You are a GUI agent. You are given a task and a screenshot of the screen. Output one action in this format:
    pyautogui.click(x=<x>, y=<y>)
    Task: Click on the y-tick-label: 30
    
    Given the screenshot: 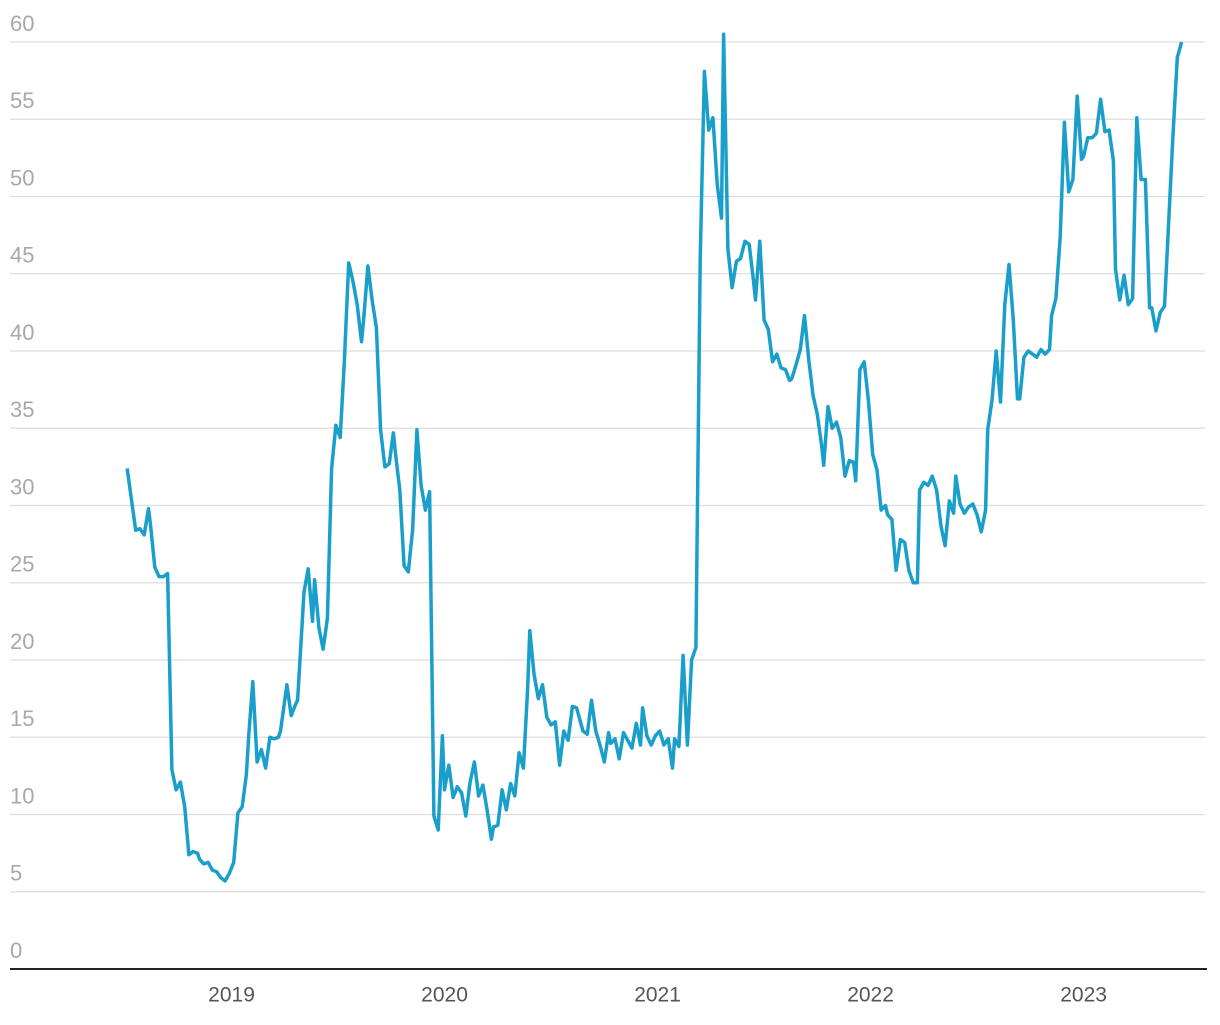 What is the action you would take?
    pyautogui.click(x=22, y=486)
    